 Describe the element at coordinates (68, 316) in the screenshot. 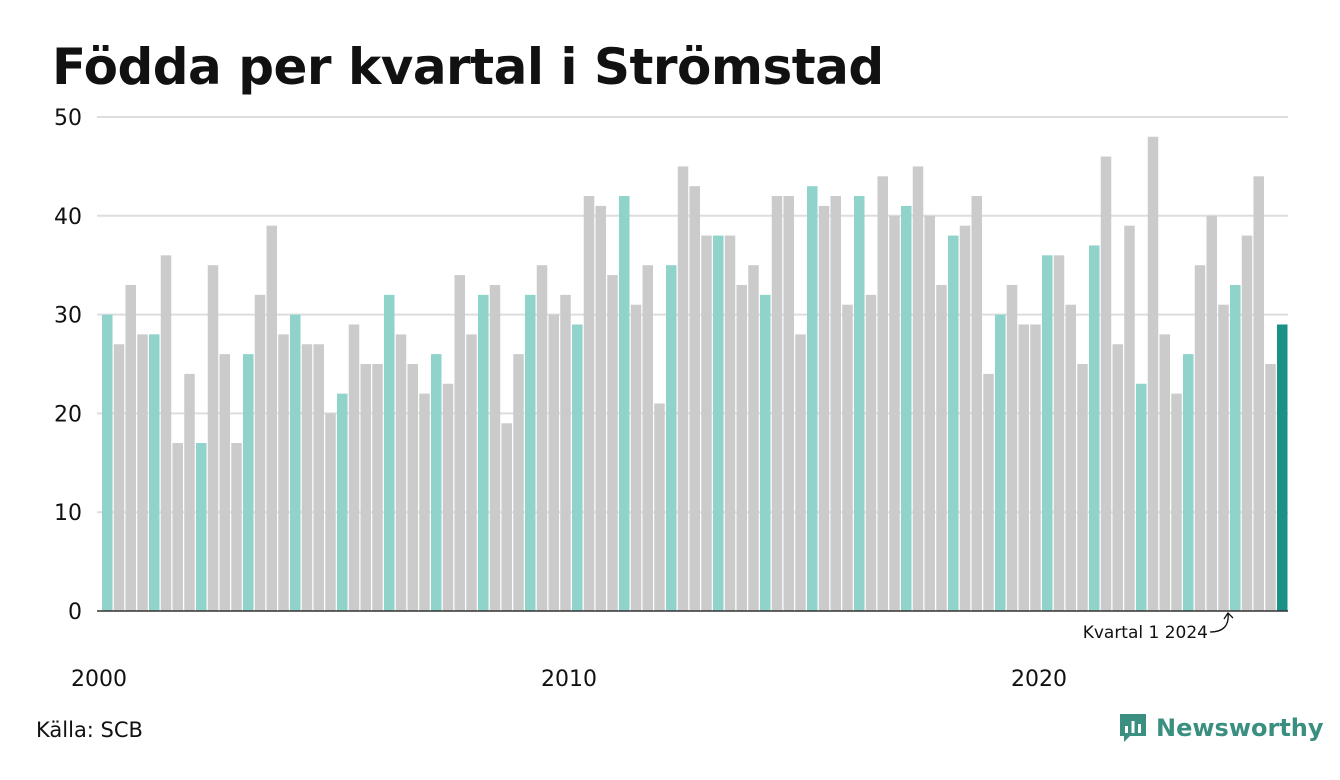

I see `y-tick-label: 30` at that location.